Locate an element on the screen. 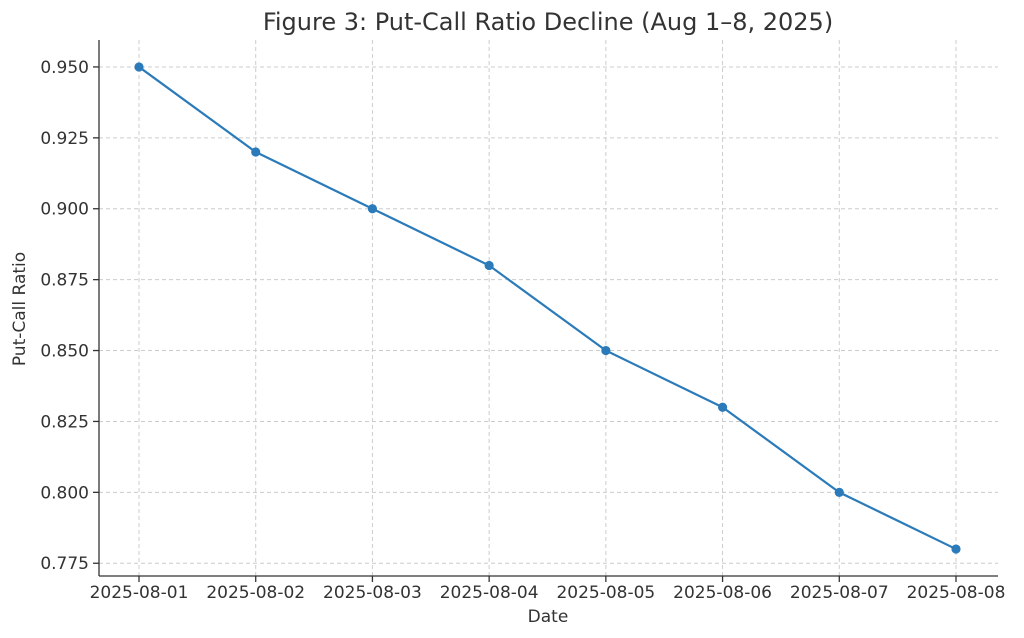 The width and height of the screenshot is (1024, 638). y-tick-label: 0.825 is located at coordinates (64, 422).